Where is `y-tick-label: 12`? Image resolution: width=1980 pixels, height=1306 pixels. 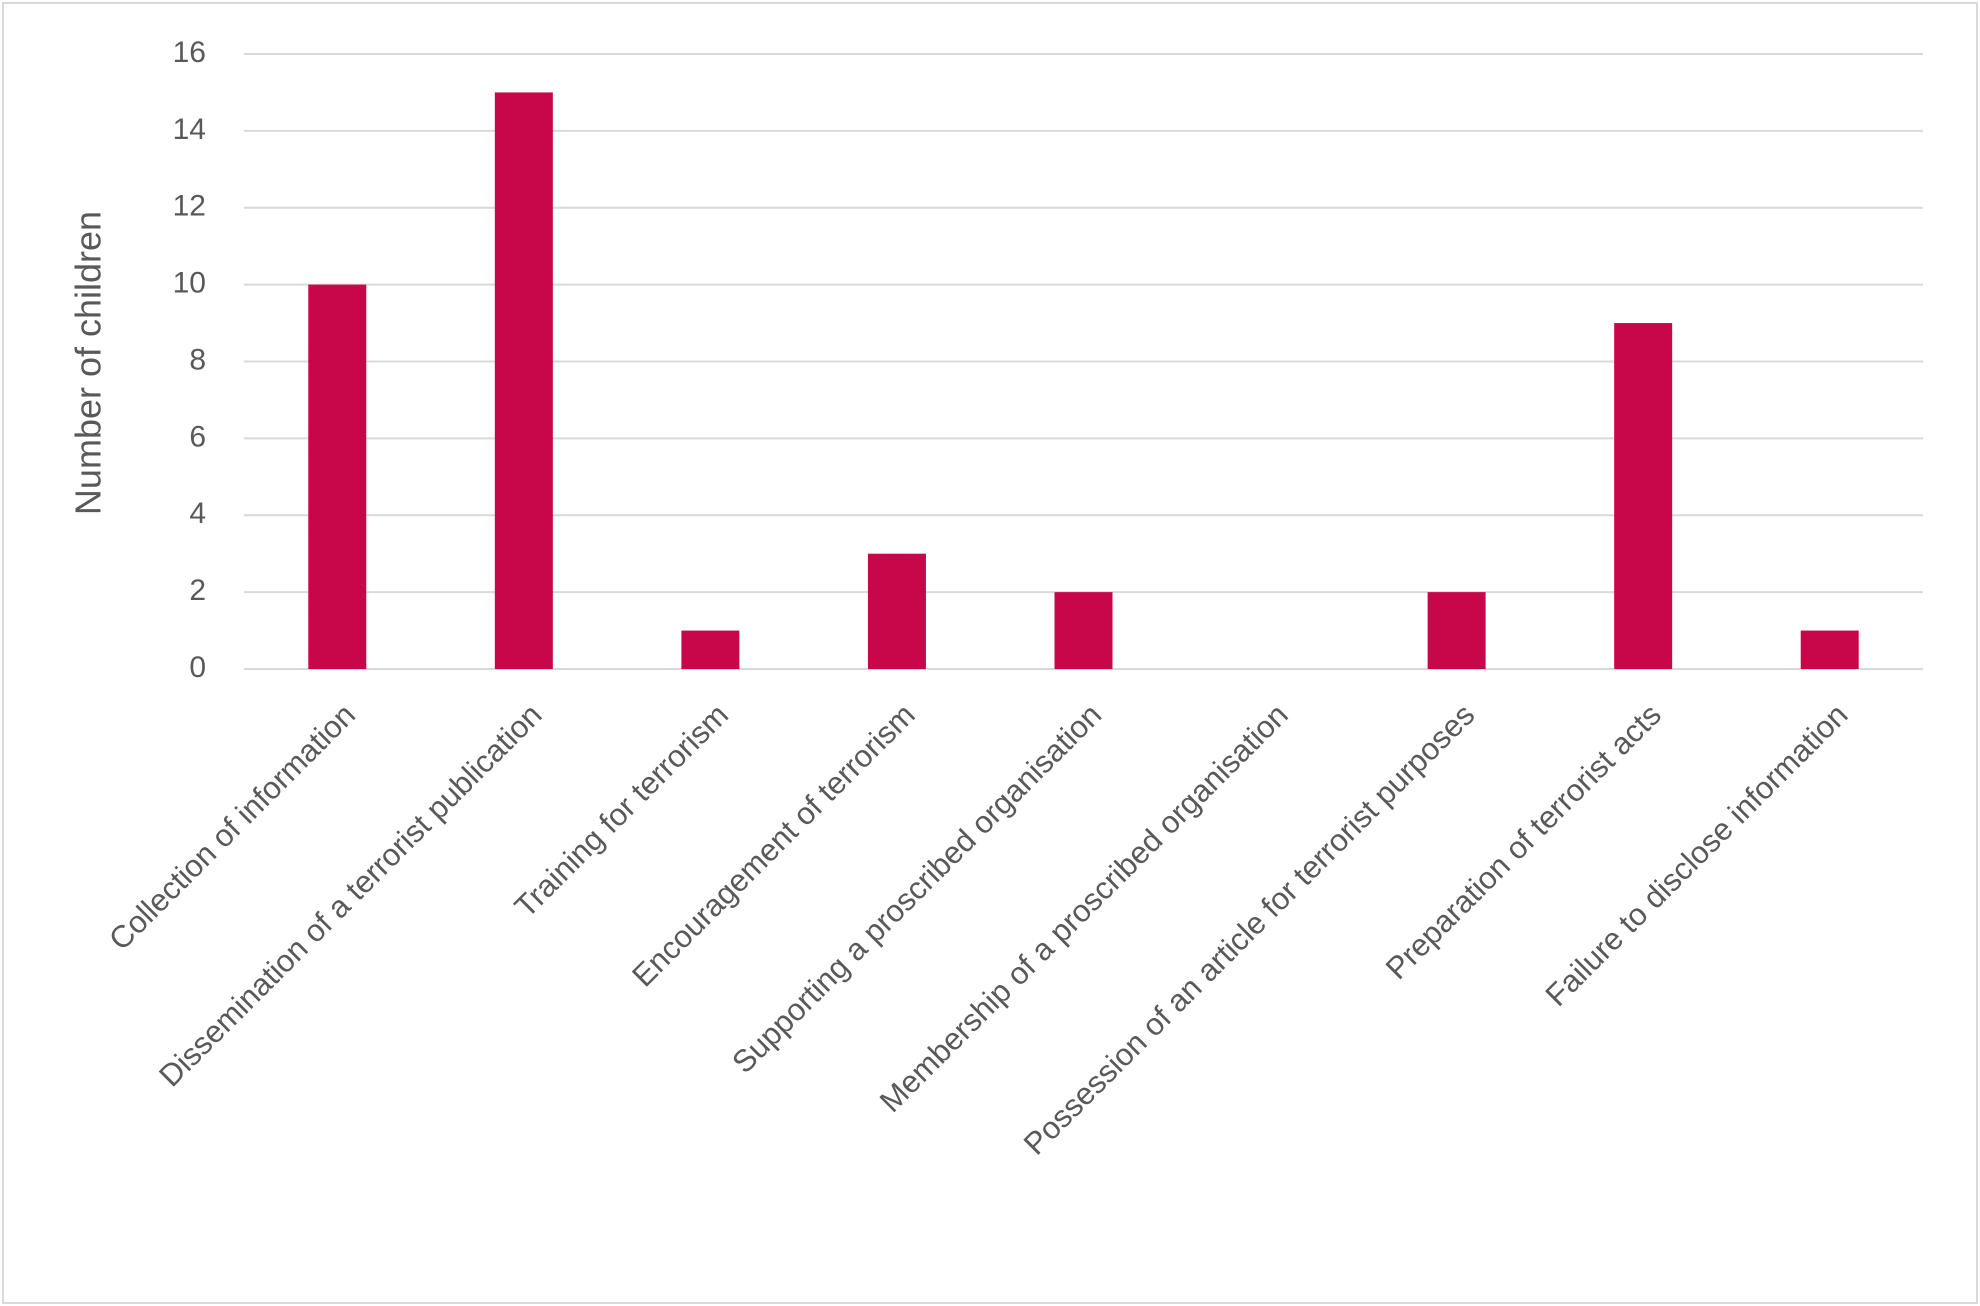
y-tick-label: 12 is located at coordinates (189, 206).